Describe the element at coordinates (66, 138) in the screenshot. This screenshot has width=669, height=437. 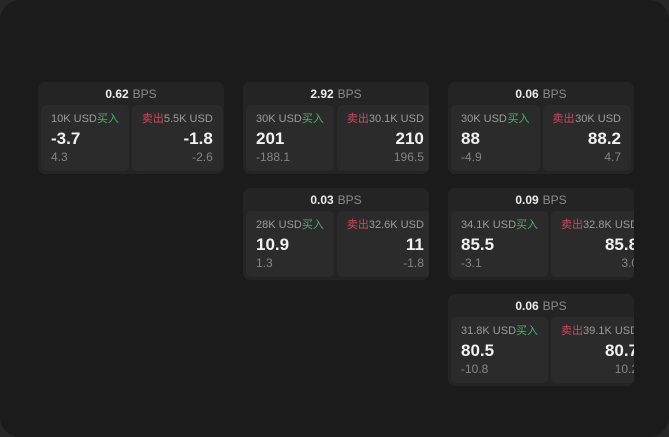
I see `buy-price: -3.7` at that location.